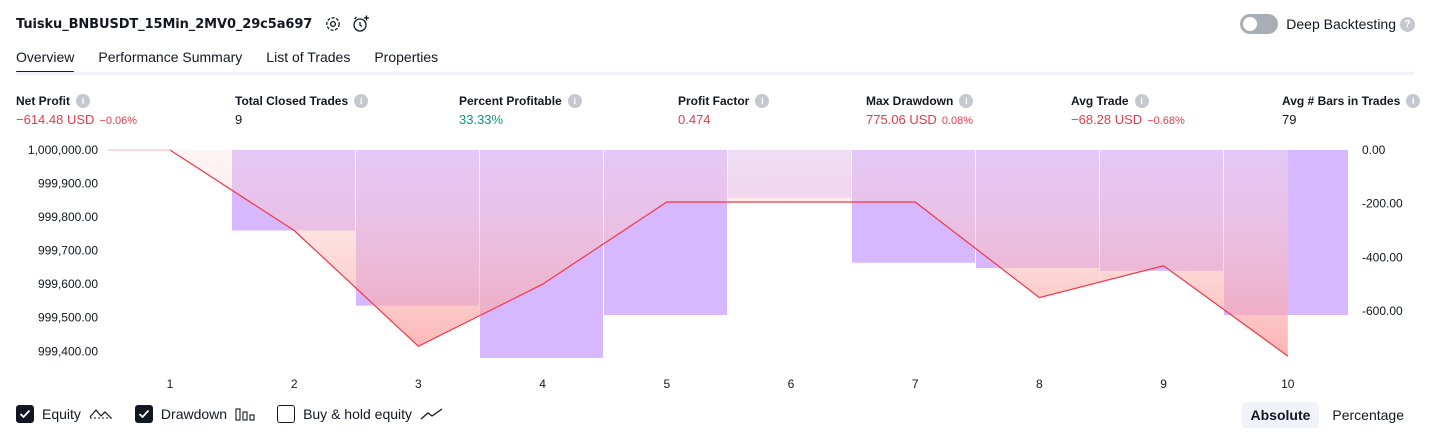 Image resolution: width=1431 pixels, height=438 pixels. Describe the element at coordinates (1326, 415) in the screenshot. I see `display-mode-switch: Absolute Percentage` at that location.